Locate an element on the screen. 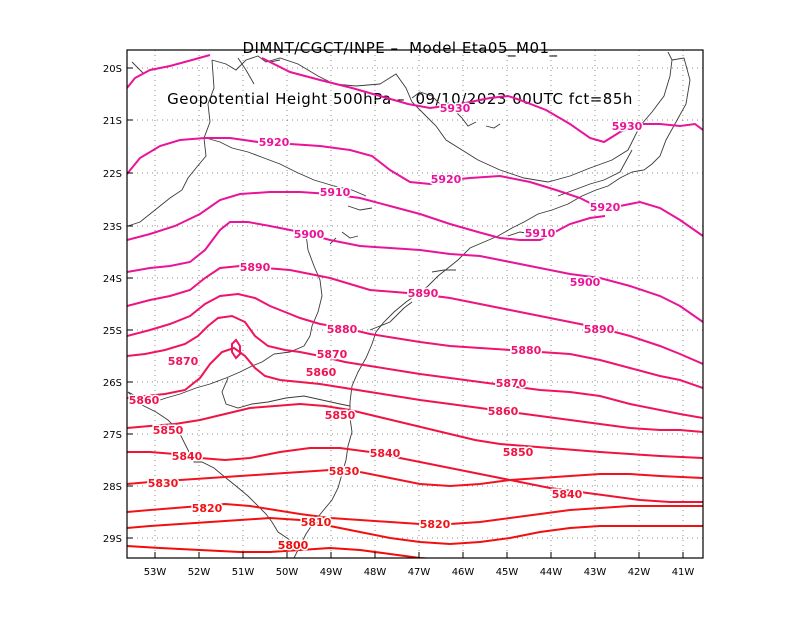 This screenshot has width=800, height=618. contour-5870-loop is located at coordinates (236, 349).